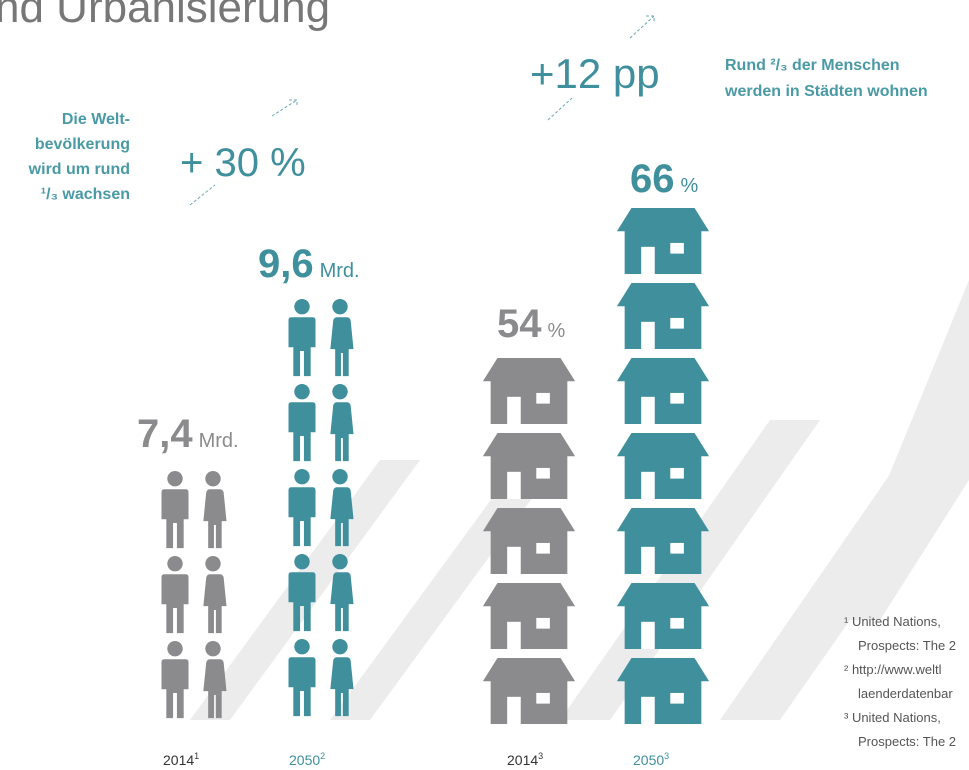 The width and height of the screenshot is (969, 770). I want to click on year-label: 20141, so click(181, 759).